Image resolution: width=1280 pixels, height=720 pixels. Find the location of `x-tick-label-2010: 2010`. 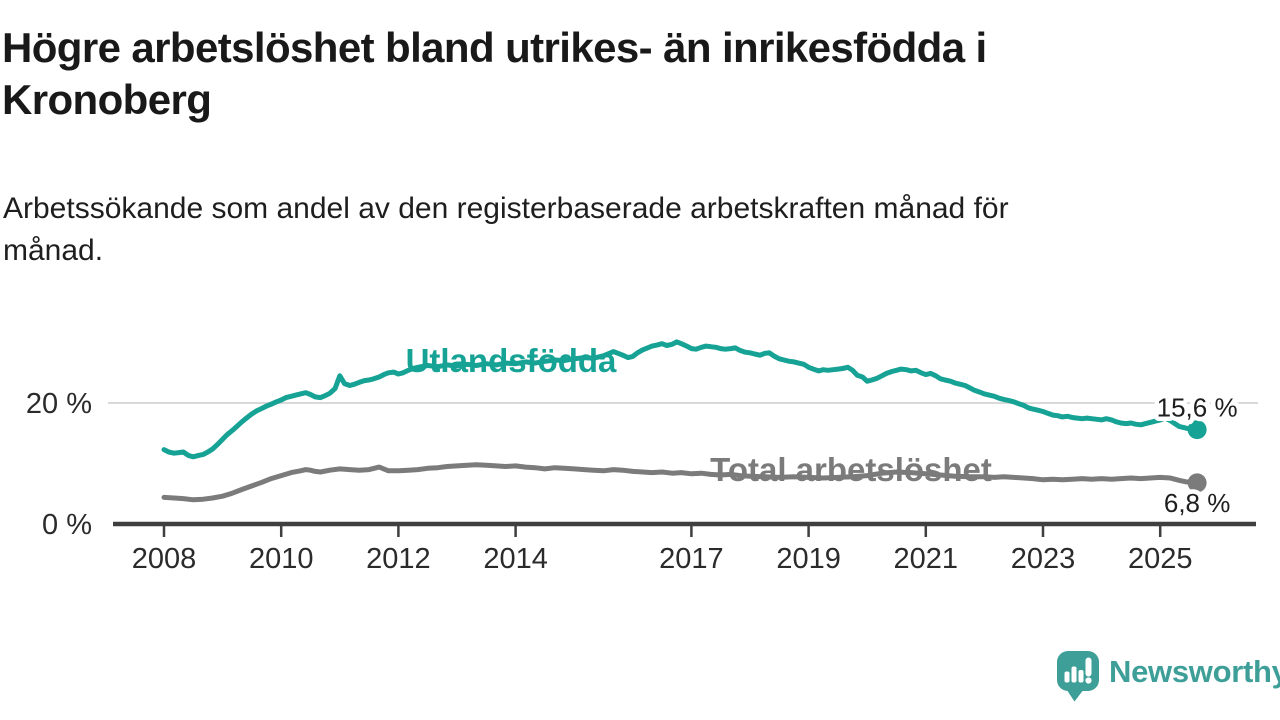

x-tick-label-2010: 2010 is located at coordinates (281, 559).